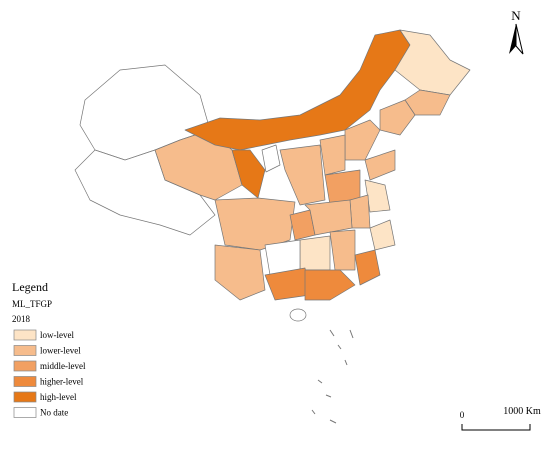  Describe the element at coordinates (57, 335) in the screenshot. I see `legend-label: low-level` at that location.